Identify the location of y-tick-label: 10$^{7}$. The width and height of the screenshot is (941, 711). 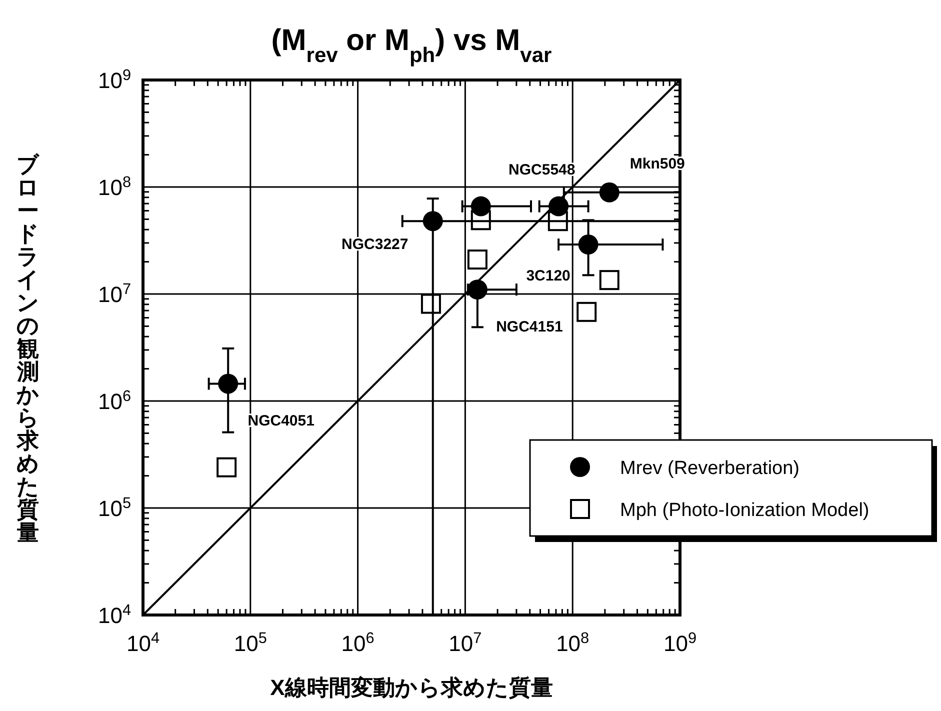
(114, 293).